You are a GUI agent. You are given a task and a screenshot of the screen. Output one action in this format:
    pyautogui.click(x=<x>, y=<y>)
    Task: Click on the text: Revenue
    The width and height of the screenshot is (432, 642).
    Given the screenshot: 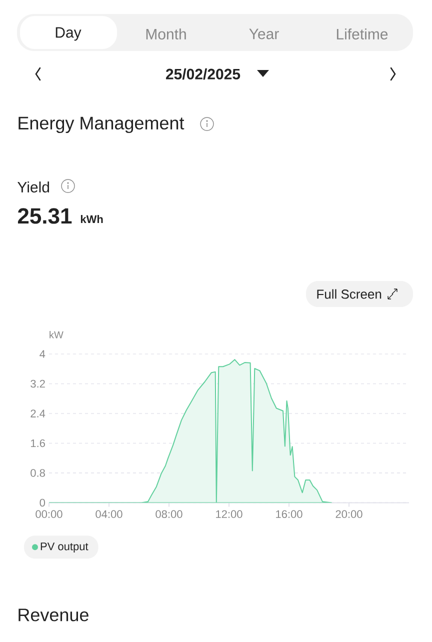 What is the action you would take?
    pyautogui.click(x=53, y=615)
    